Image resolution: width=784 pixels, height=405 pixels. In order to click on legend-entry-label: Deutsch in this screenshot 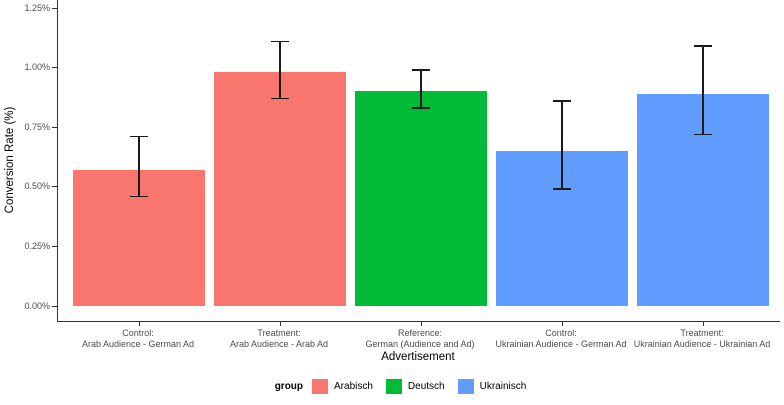, I will do `click(426, 386)`.